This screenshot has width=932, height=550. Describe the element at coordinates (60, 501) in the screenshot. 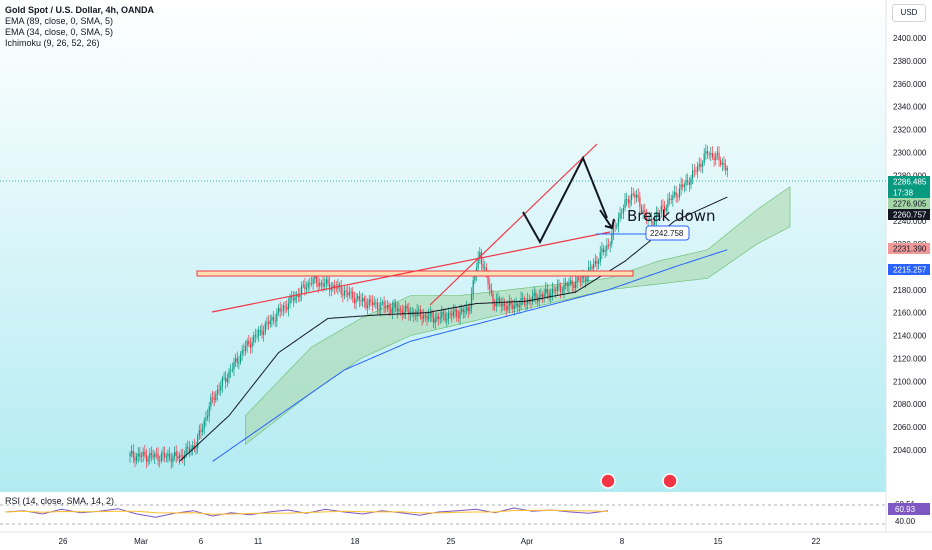

I see `rsi-legend: RSI (14, close, SMA, 14, 2)` at that location.